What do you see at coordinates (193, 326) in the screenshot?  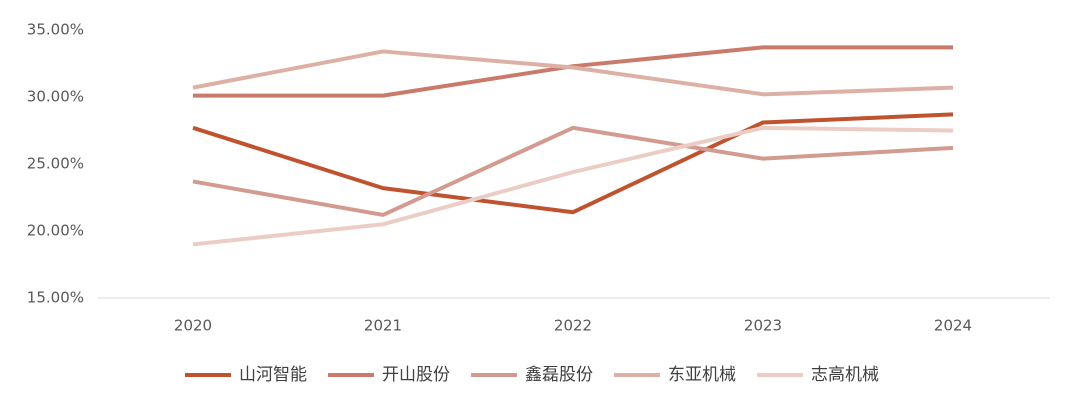 I see `x-tick-label: 2020` at bounding box center [193, 326].